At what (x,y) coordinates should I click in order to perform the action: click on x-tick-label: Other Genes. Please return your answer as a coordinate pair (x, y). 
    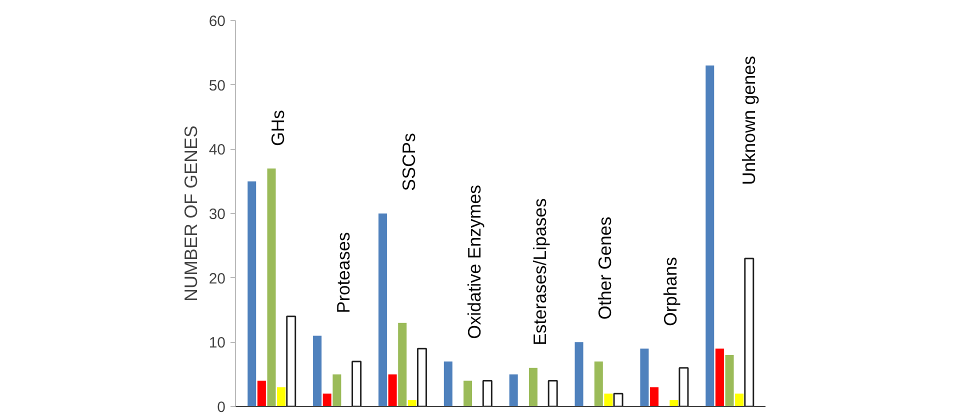
    Looking at the image, I should click on (605, 268).